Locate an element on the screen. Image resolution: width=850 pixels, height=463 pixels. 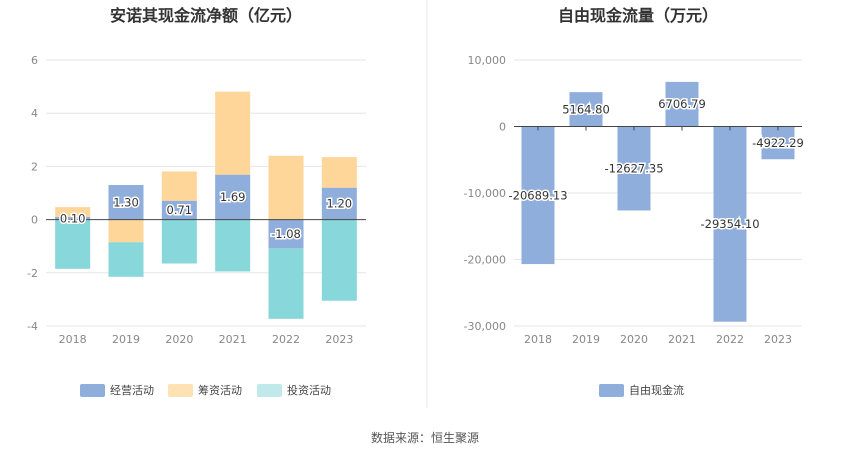
bar-经营活动-2021 is located at coordinates (233, 197).